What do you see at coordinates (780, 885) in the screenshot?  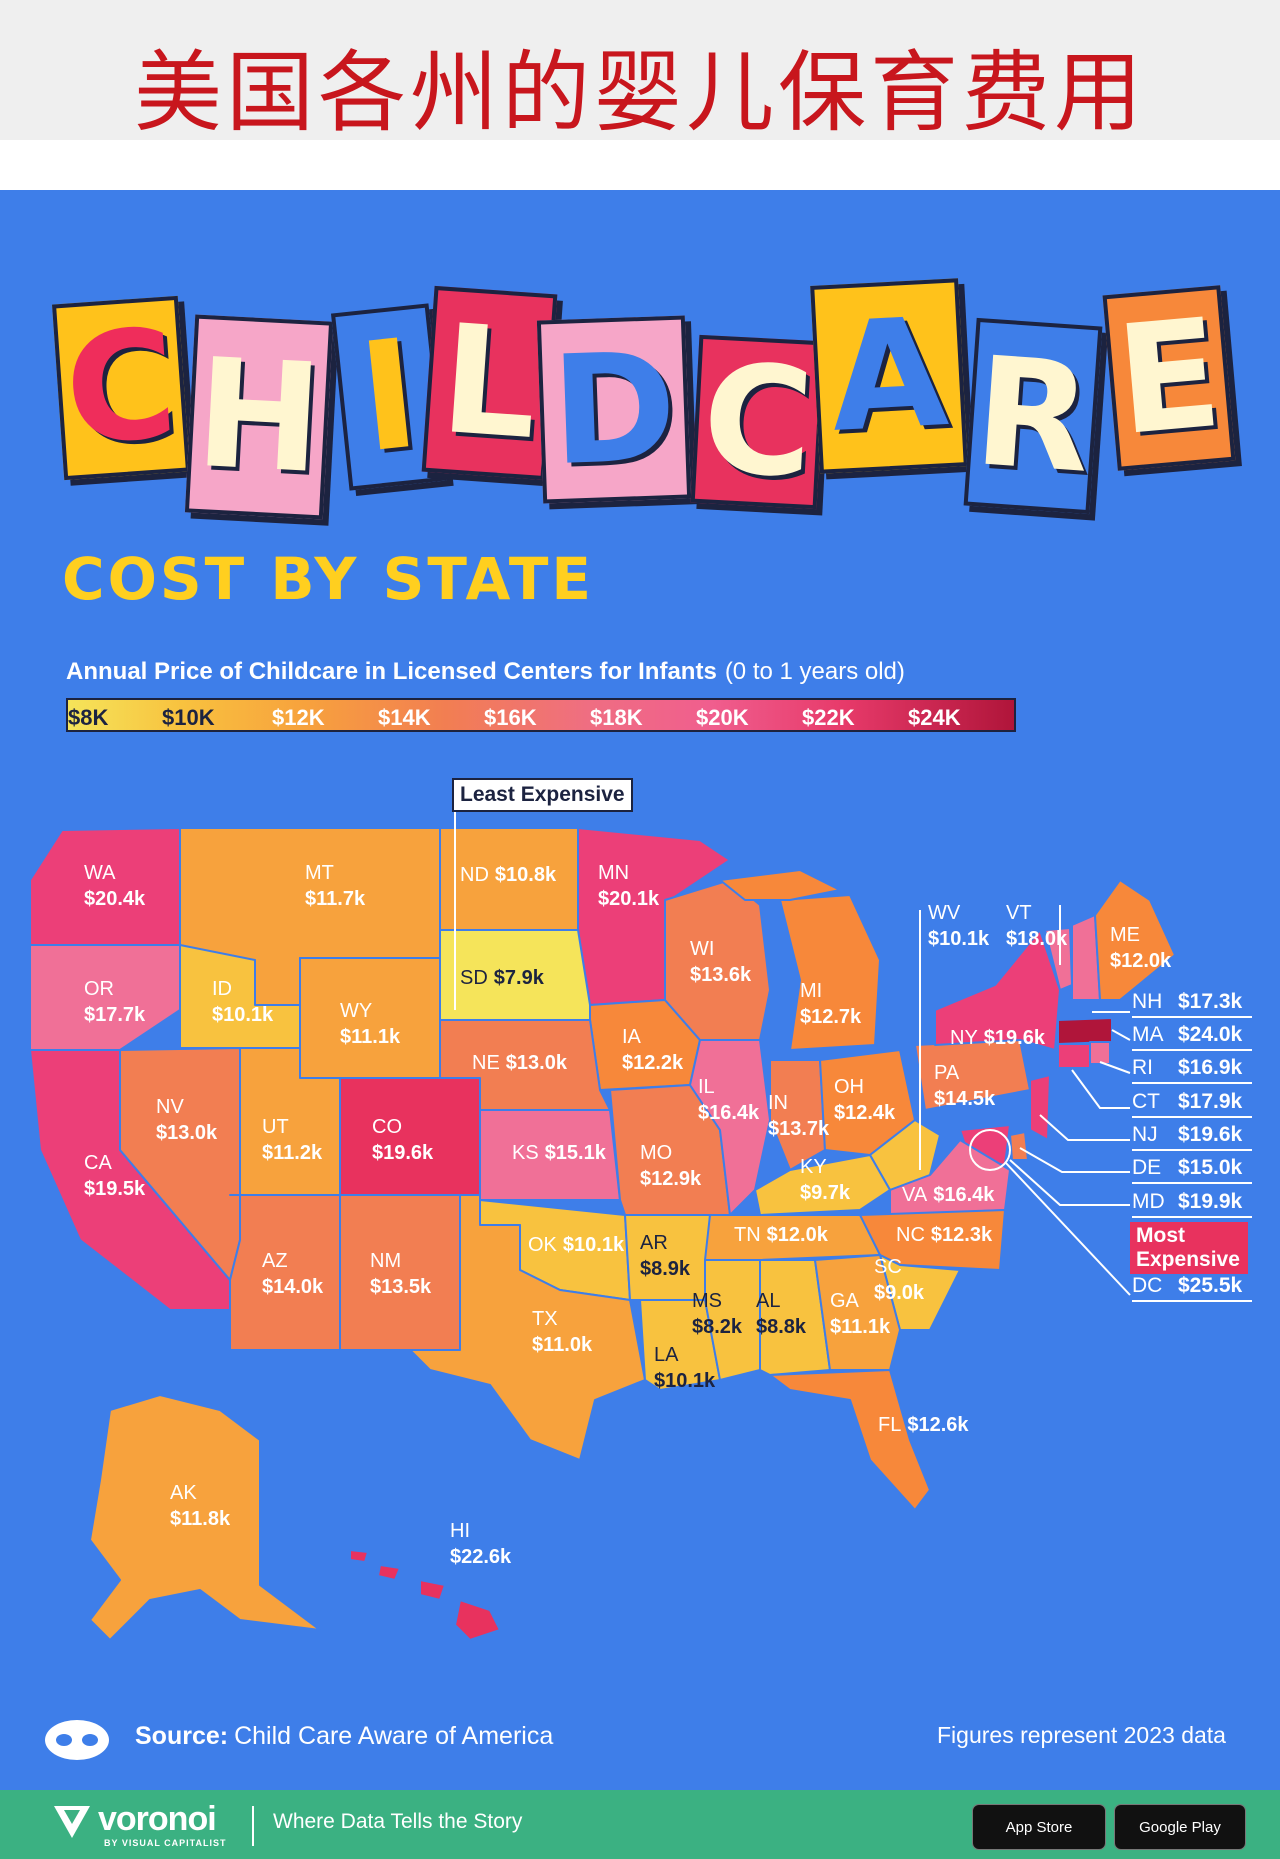 I see `state-mi-up` at bounding box center [780, 885].